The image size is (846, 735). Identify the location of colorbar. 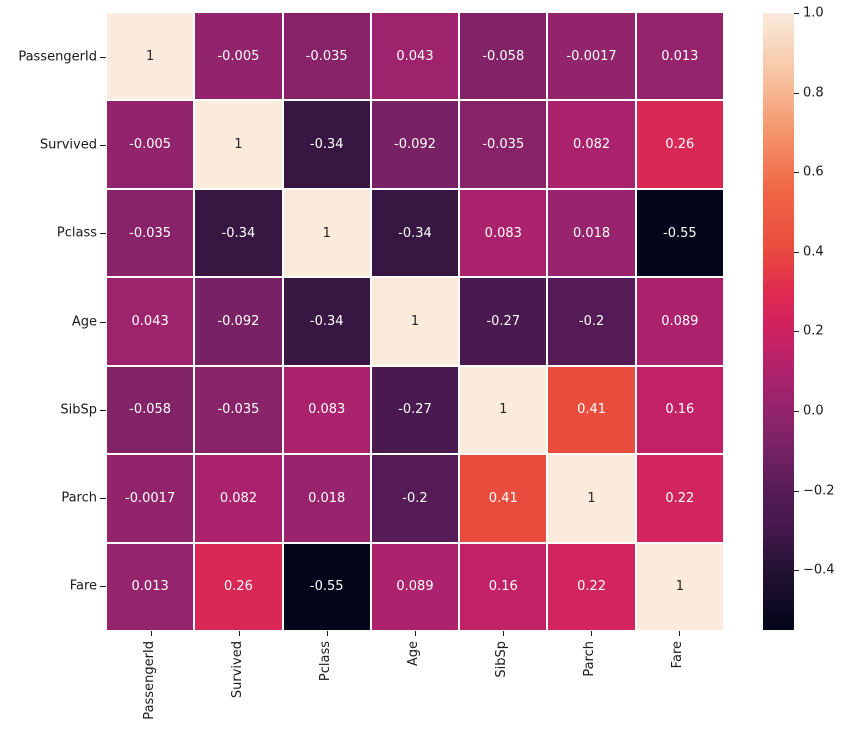
(778, 321).